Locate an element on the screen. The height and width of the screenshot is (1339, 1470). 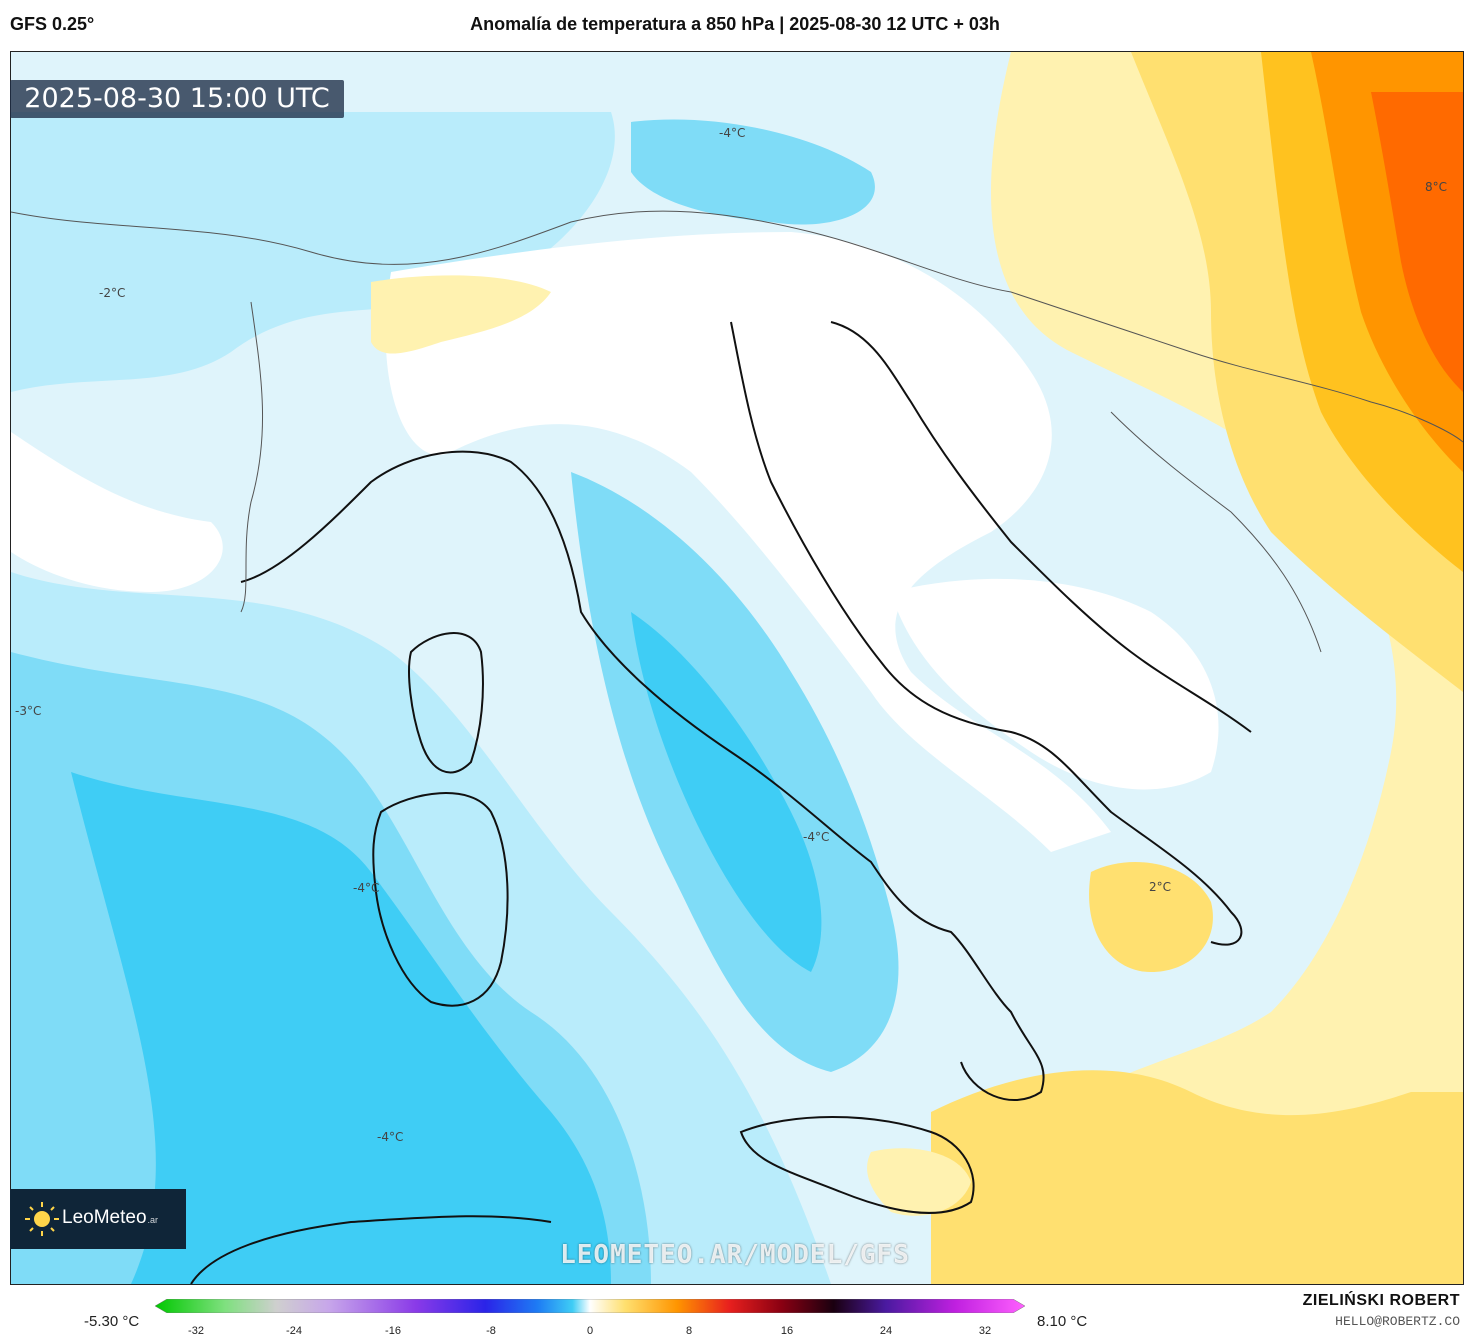
color-scale-bar is located at coordinates (590, 1306).